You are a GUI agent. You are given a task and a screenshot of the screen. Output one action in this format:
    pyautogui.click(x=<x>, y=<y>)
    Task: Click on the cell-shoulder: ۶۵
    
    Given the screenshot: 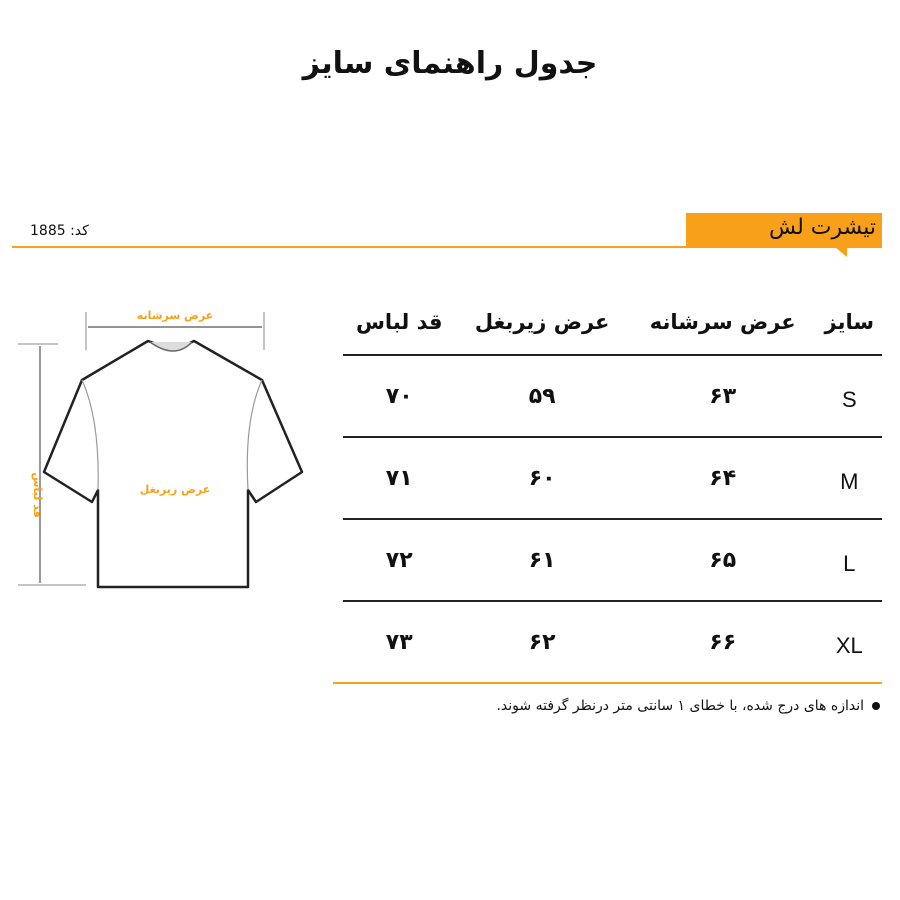 What is the action you would take?
    pyautogui.click(x=722, y=559)
    